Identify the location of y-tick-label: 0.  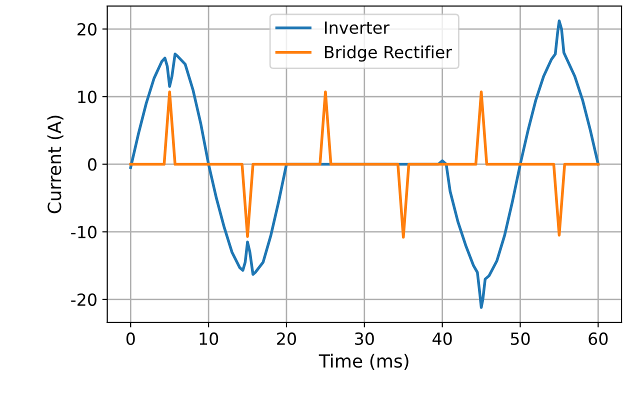
(92, 164).